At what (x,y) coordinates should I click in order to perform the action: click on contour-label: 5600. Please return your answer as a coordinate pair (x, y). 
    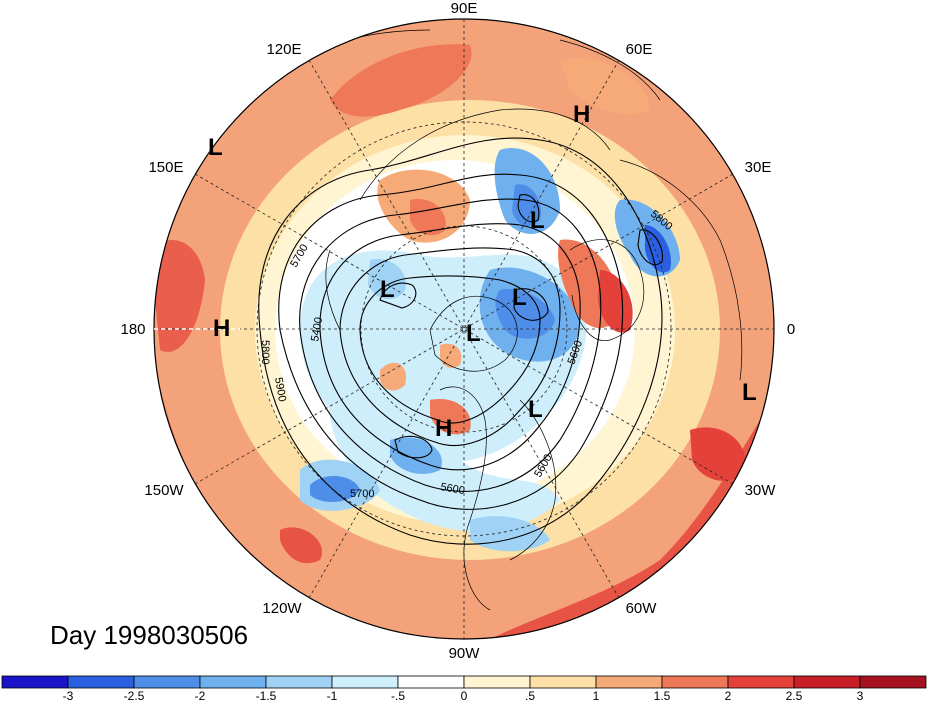
    Looking at the image, I should click on (452, 489).